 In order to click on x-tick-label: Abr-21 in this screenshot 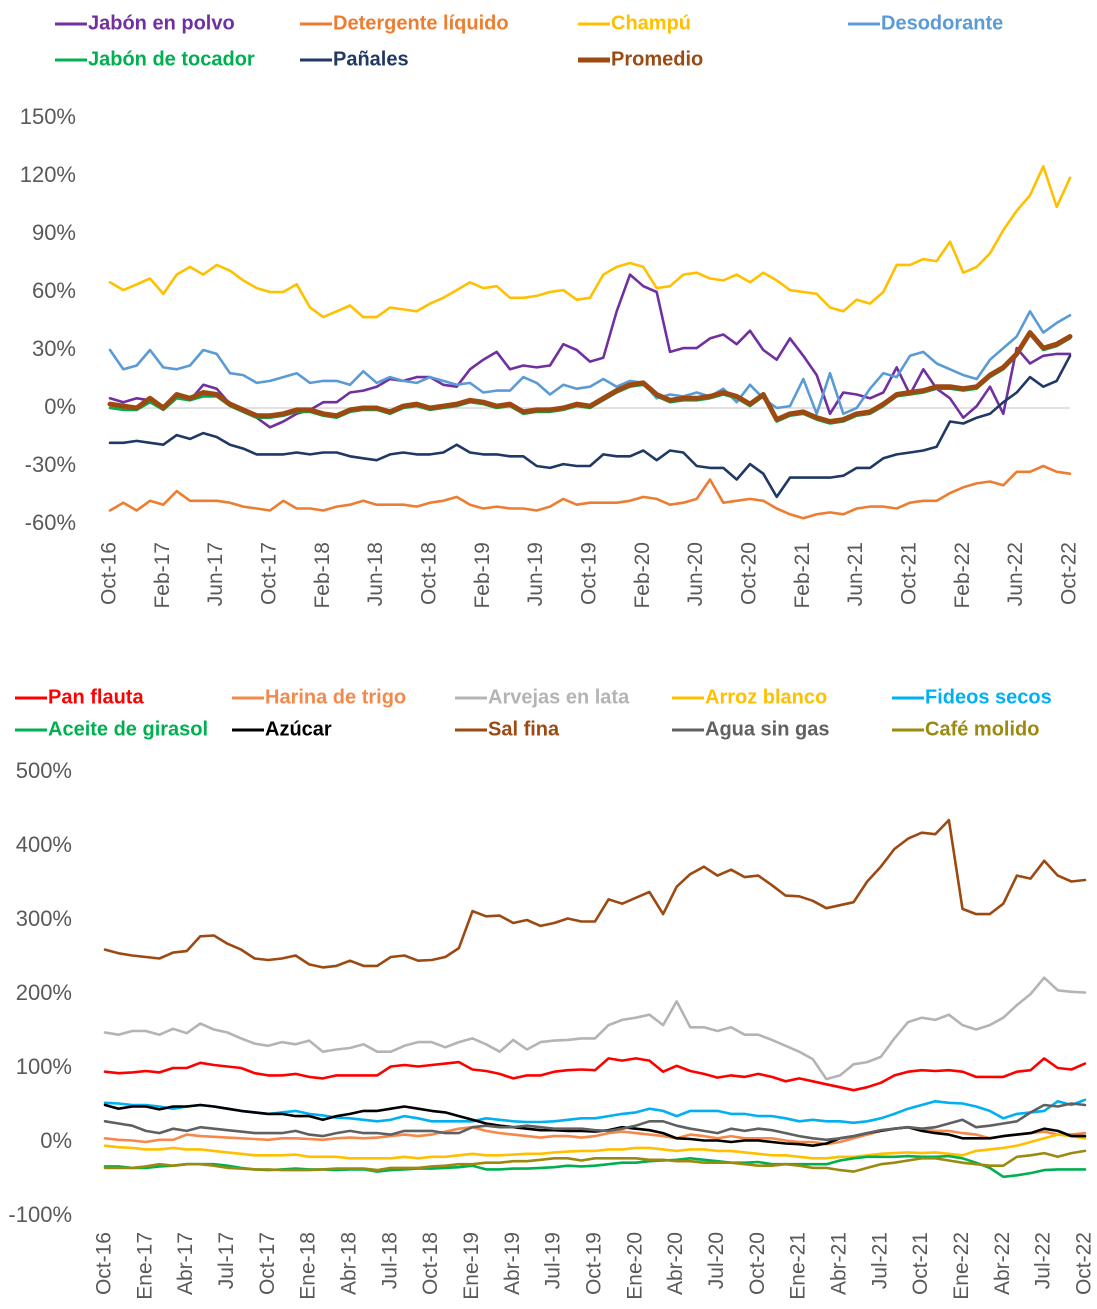, I will do `click(839, 1263)`.